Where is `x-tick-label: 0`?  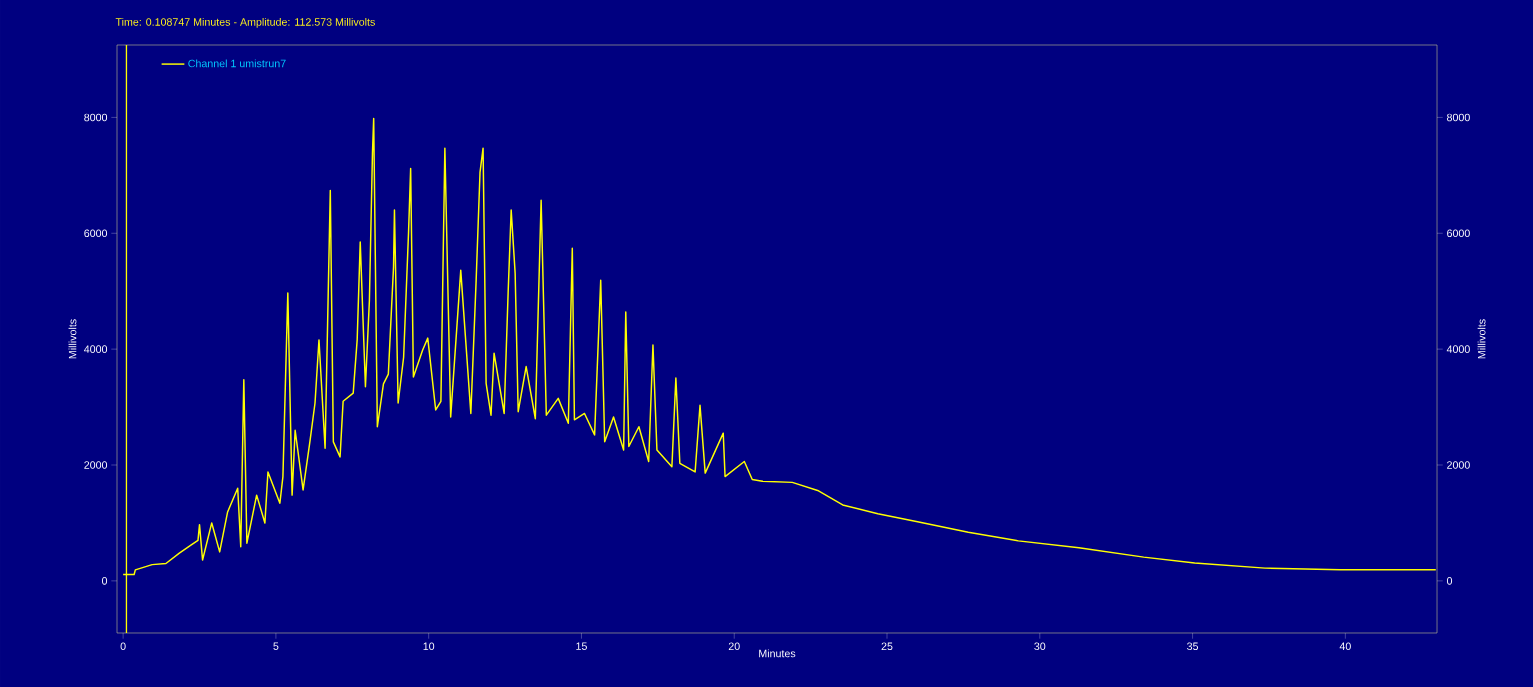 x-tick-label: 0 is located at coordinates (123, 646).